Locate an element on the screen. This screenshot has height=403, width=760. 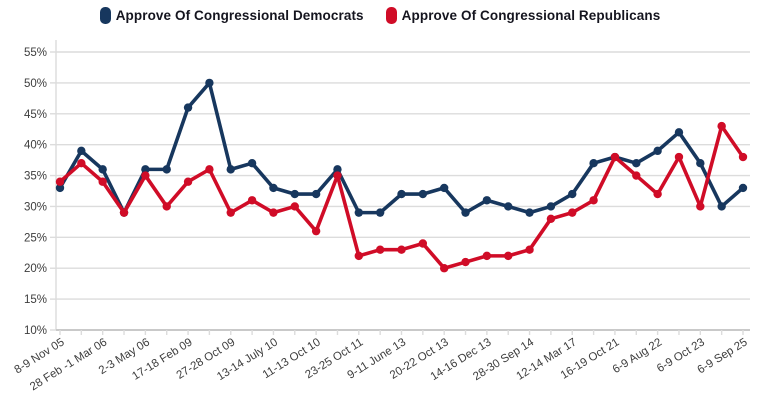
legend-label-democrats: Approve Of Congressional Democrats is located at coordinates (239, 15).